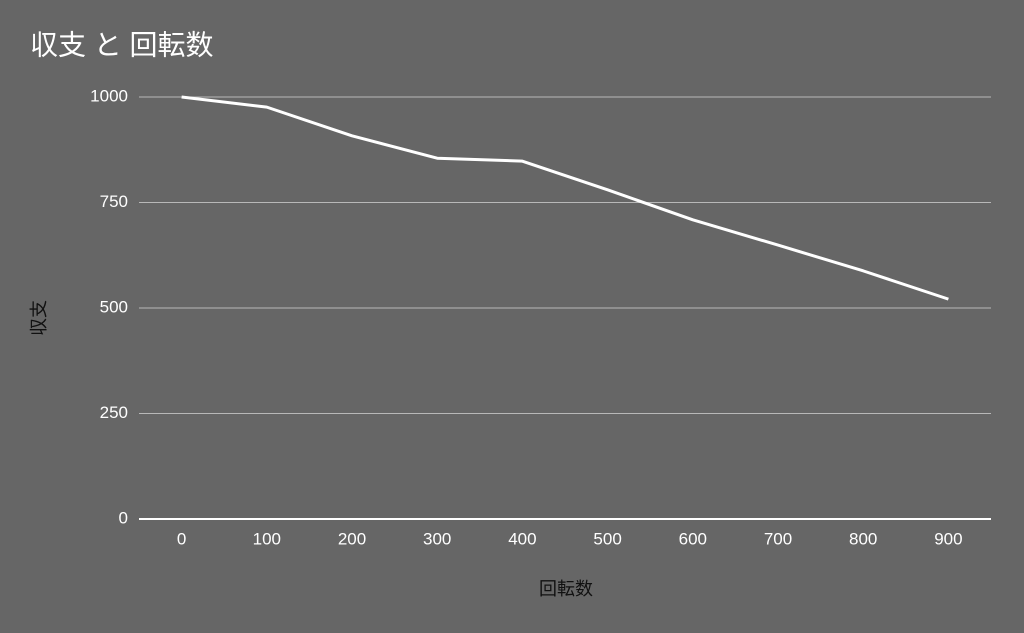 This screenshot has height=633, width=1024. What do you see at coordinates (109, 95) in the screenshot?
I see `y-tick-label: 1000` at bounding box center [109, 95].